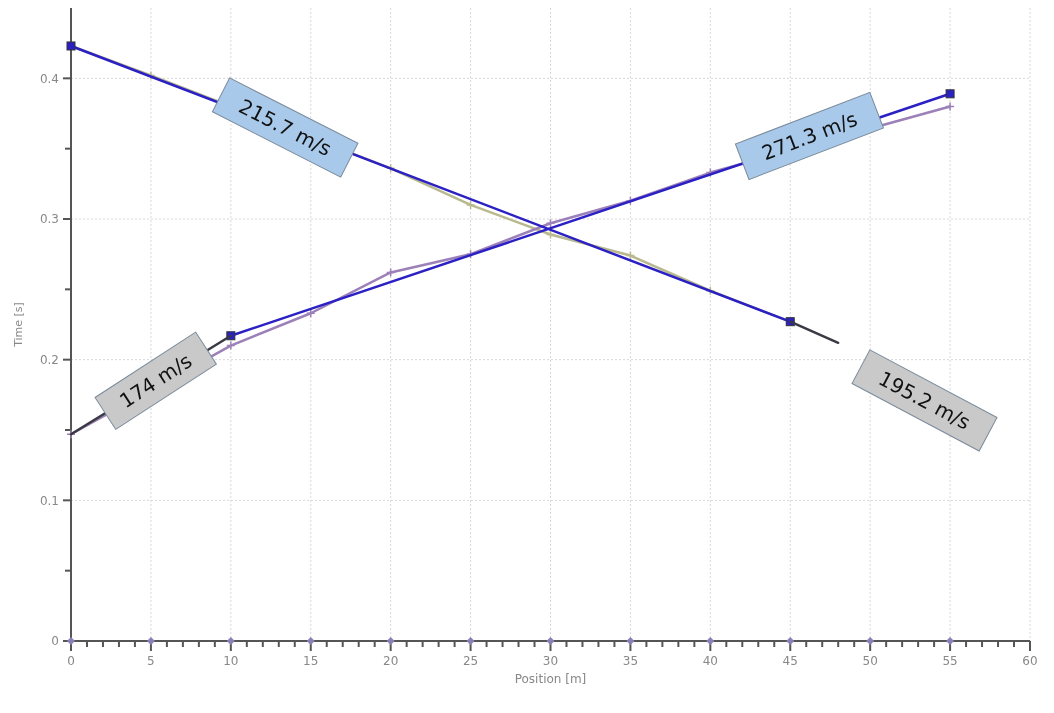 The height and width of the screenshot is (713, 1054). What do you see at coordinates (950, 661) in the screenshot?
I see `x-tick-label: 55` at bounding box center [950, 661].